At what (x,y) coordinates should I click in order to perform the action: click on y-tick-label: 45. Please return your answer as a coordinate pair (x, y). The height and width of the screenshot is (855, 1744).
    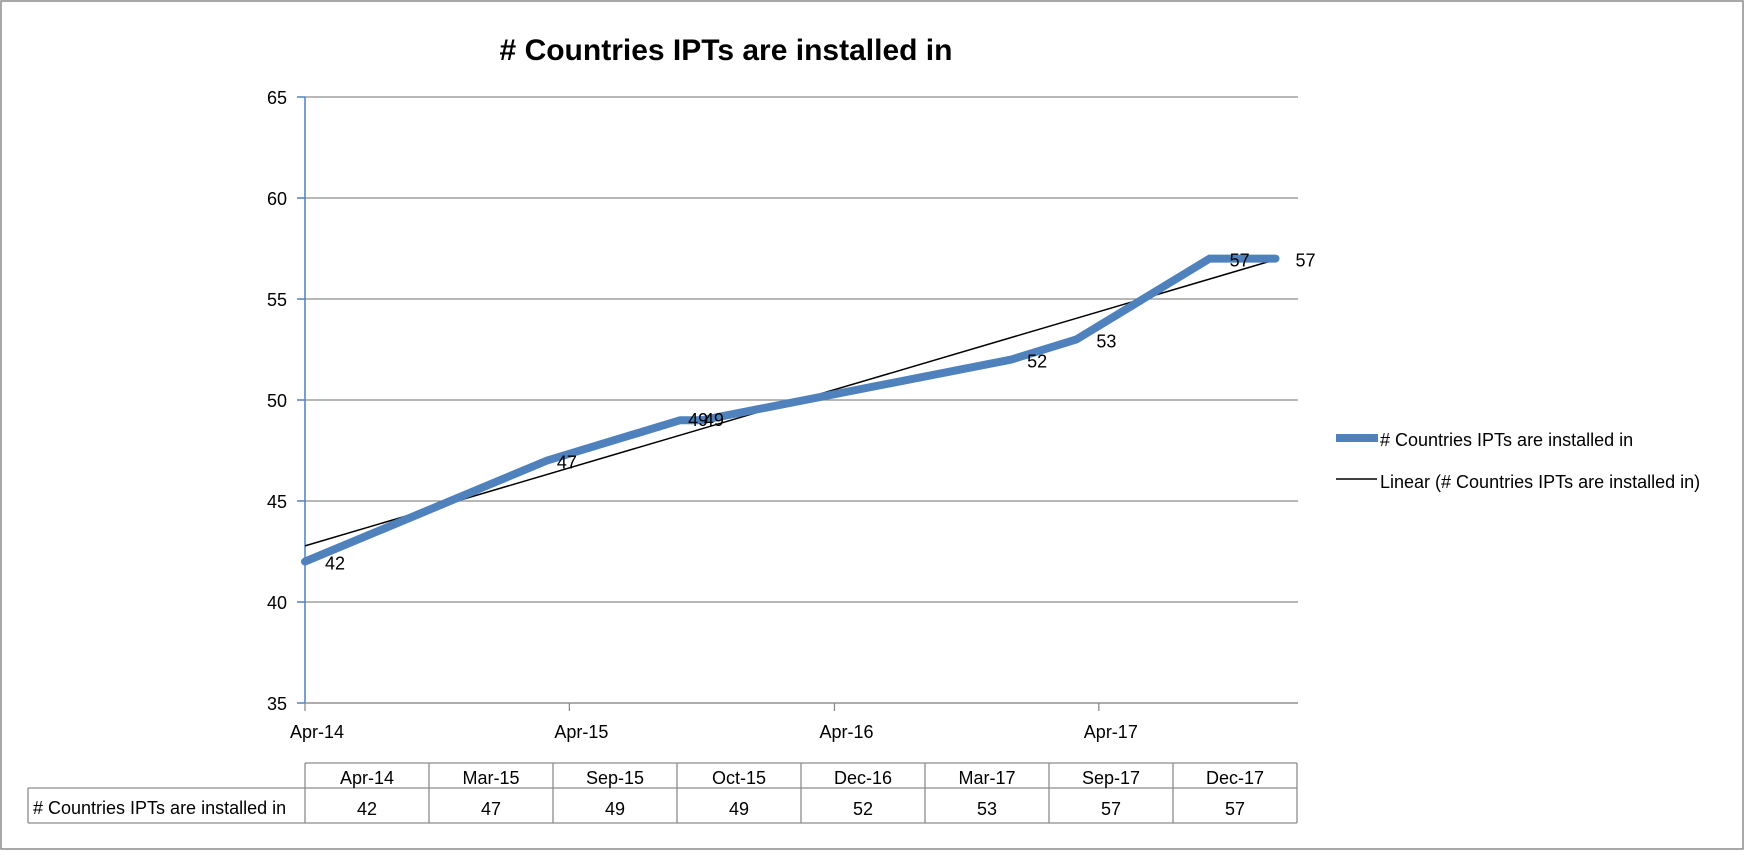
    Looking at the image, I should click on (277, 502).